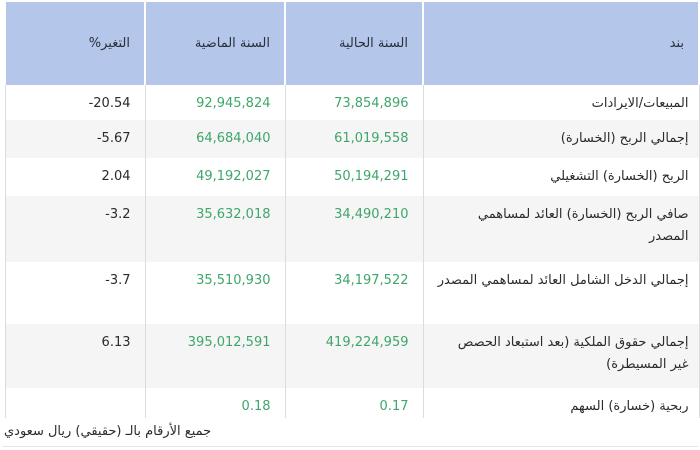 This screenshot has width=700, height=450. I want to click on row-change-pct: 3.2-, so click(75, 229).